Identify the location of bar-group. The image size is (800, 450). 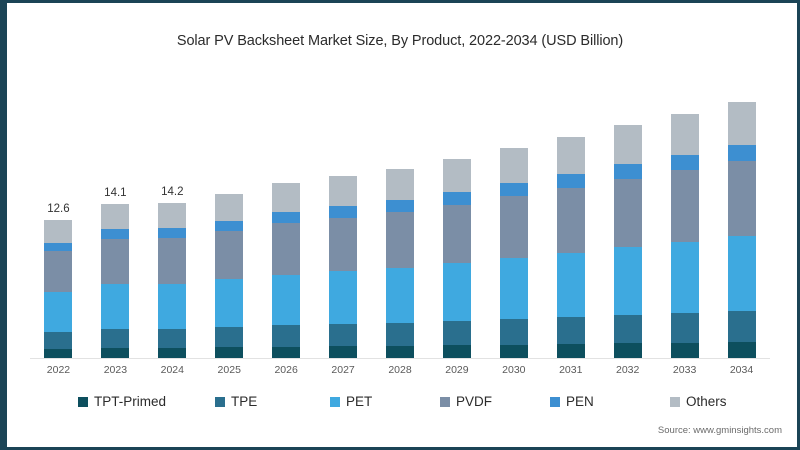
(570, 219).